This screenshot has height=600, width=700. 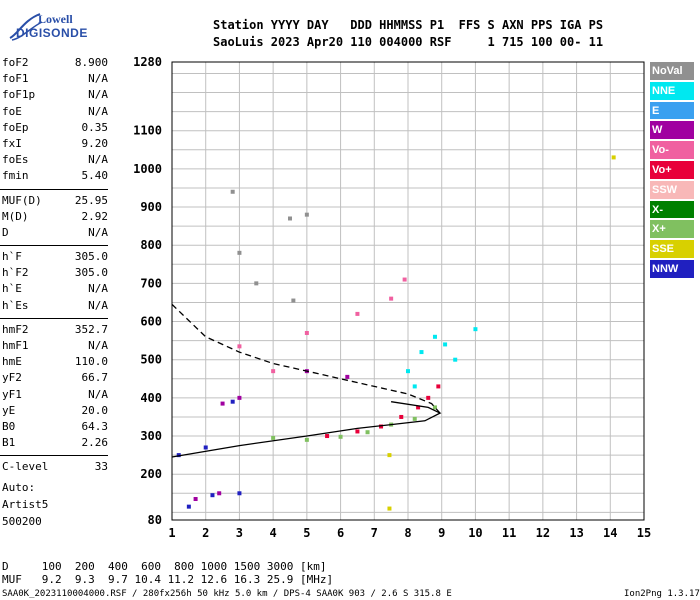 What do you see at coordinates (95, 426) in the screenshot?
I see `param-value: 64.3` at bounding box center [95, 426].